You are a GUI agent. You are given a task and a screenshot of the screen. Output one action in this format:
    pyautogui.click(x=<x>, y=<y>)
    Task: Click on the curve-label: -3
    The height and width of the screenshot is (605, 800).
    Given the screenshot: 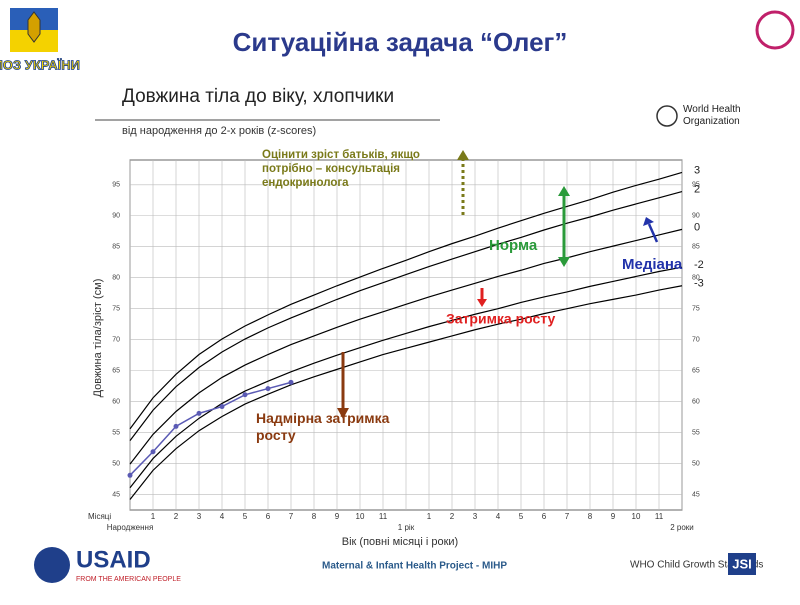 What is the action you would take?
    pyautogui.click(x=699, y=284)
    